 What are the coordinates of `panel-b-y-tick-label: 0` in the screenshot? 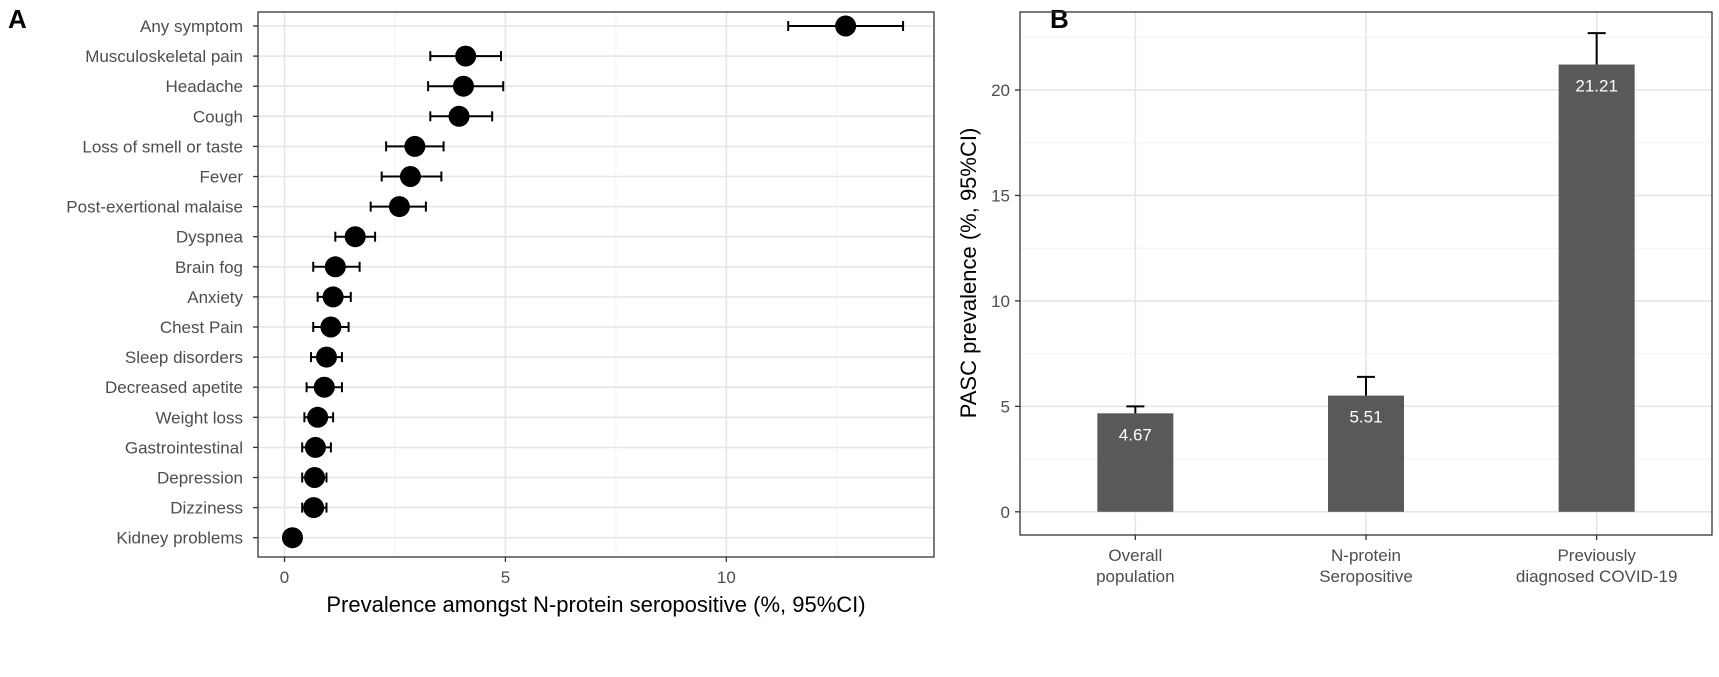 It's located at (1005, 512).